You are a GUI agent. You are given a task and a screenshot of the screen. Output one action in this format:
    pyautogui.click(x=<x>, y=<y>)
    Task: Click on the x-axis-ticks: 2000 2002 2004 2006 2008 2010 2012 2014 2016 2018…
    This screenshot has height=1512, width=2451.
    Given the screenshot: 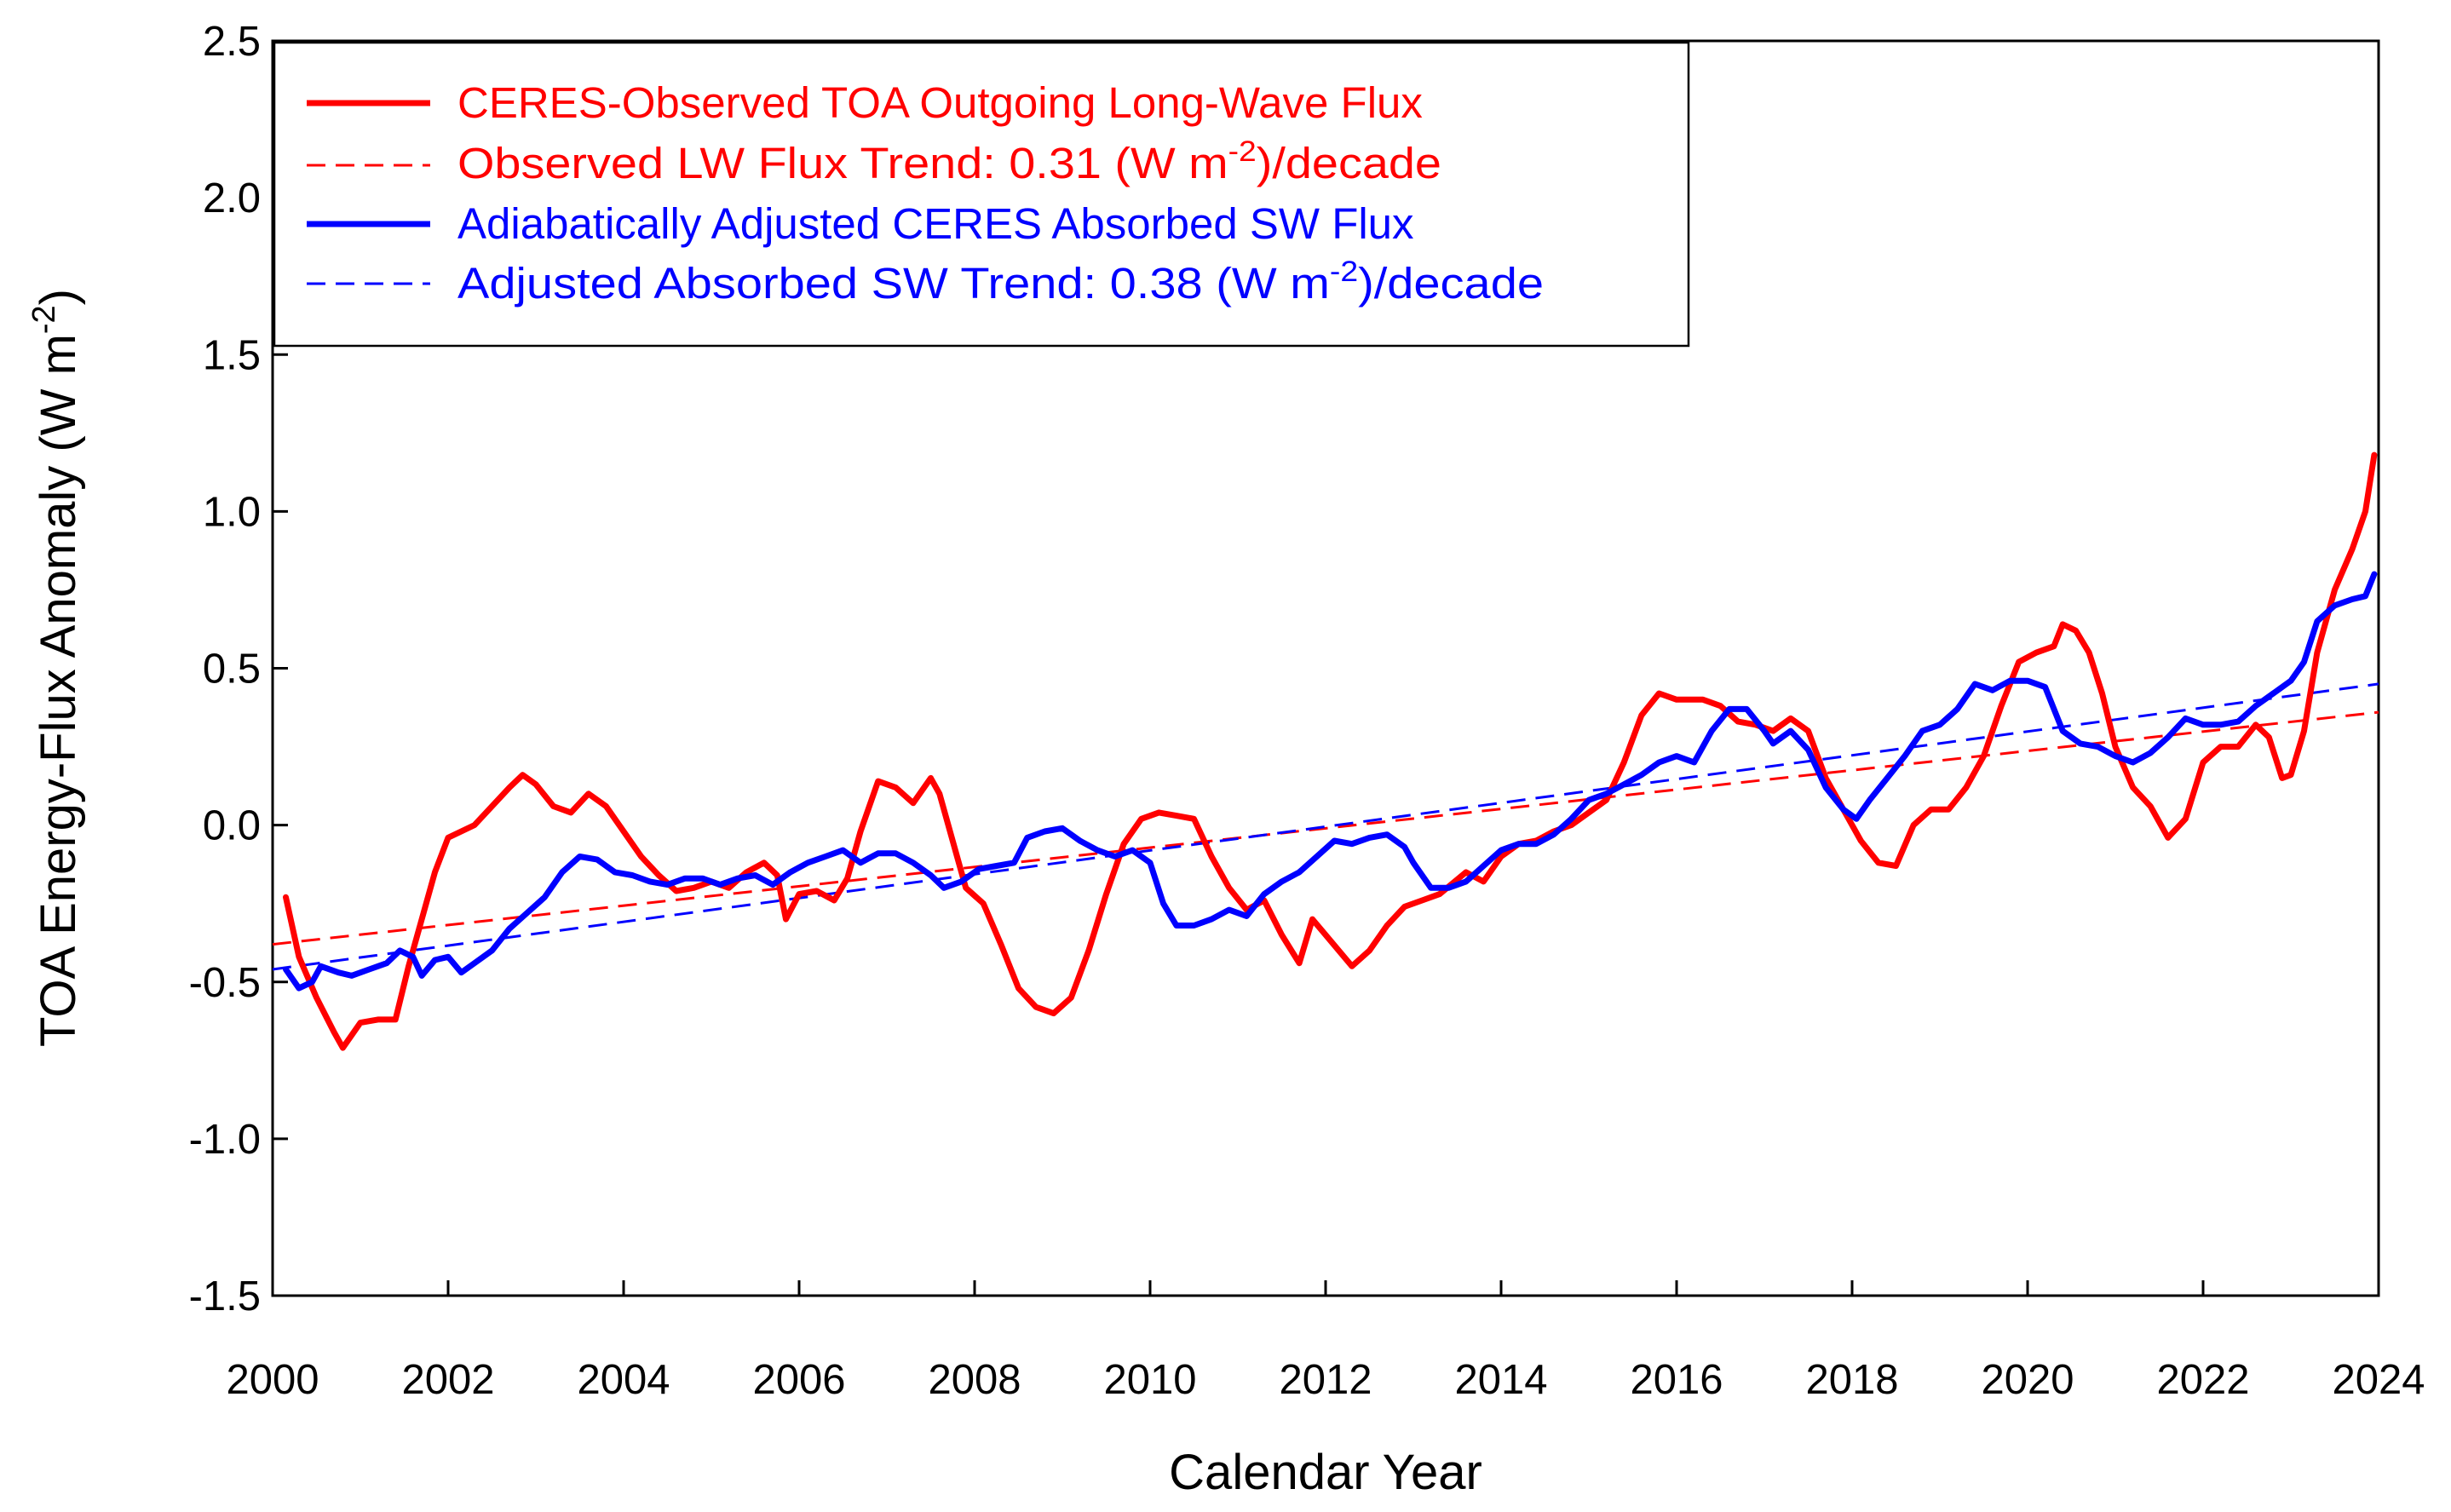 What is the action you would take?
    pyautogui.click(x=1325, y=1341)
    